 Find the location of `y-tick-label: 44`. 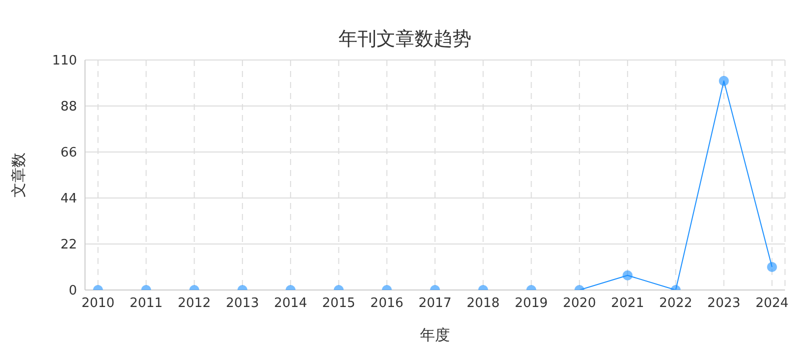

y-tick-label: 44 is located at coordinates (68, 199).